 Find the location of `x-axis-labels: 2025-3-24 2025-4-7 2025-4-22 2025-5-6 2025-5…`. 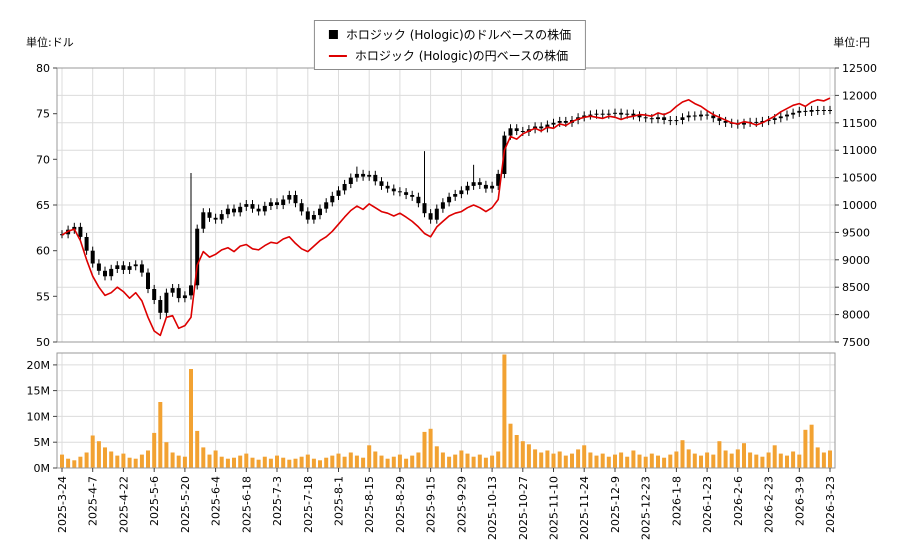

x-axis-labels: 2025-3-24 2025-4-7 2025-4-22 2025-5-6 2025-5… is located at coordinates (446, 504).